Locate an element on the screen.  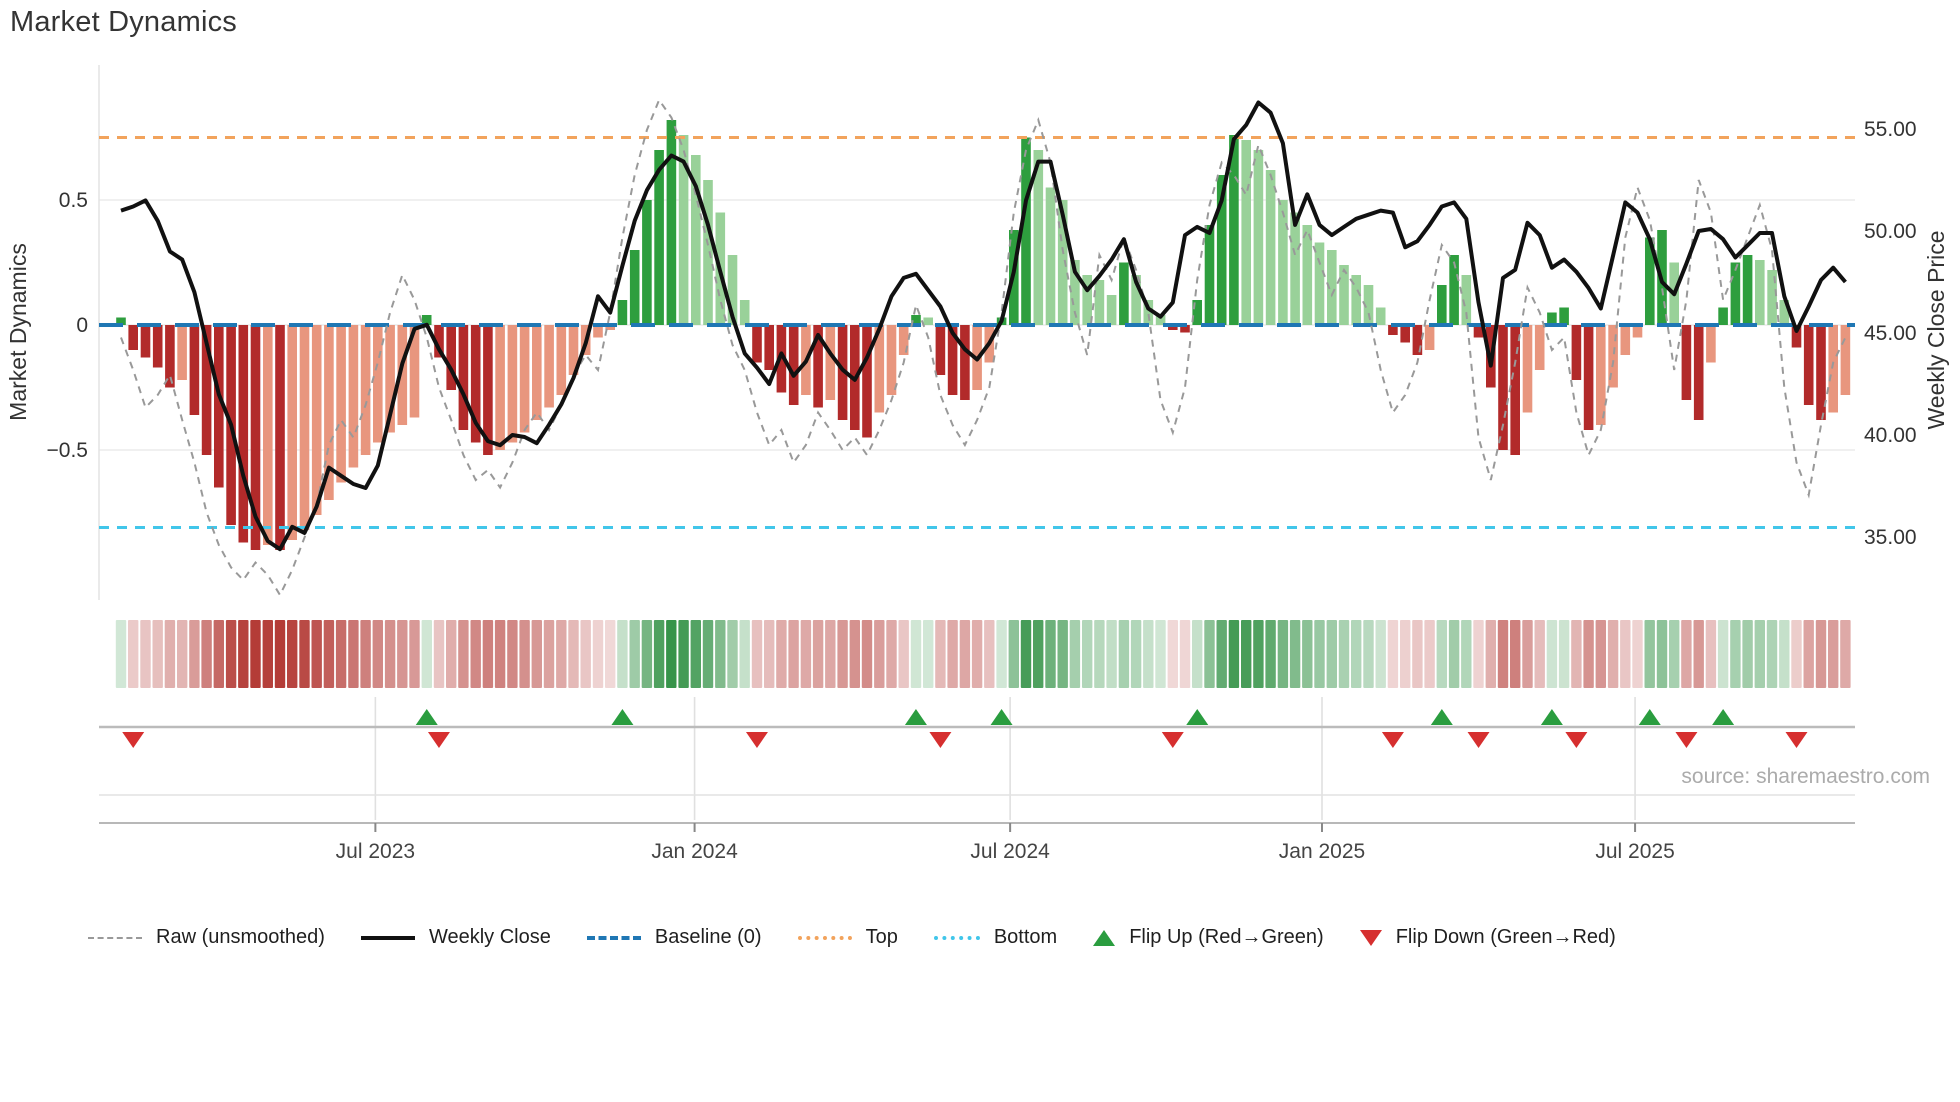
date-tick-label: Jul 2025 is located at coordinates (1634, 851).